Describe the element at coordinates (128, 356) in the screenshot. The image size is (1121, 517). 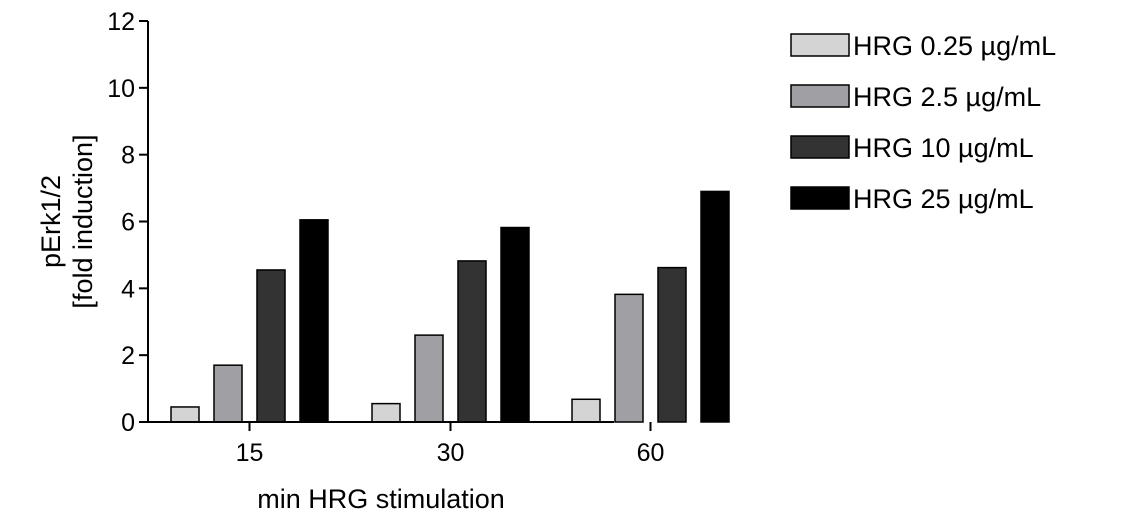
I see `y-tick-label: 2` at that location.